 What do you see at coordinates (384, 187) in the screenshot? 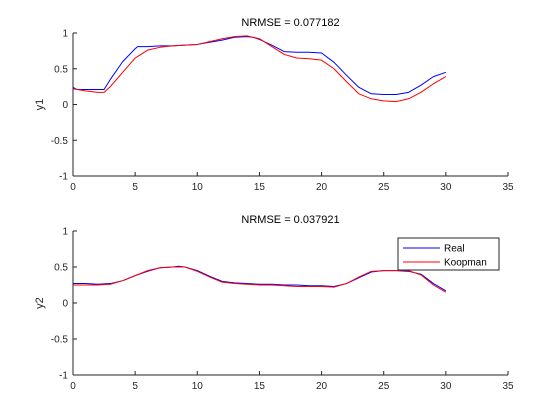
I see `top-x-tick-label: 25` at bounding box center [384, 187].